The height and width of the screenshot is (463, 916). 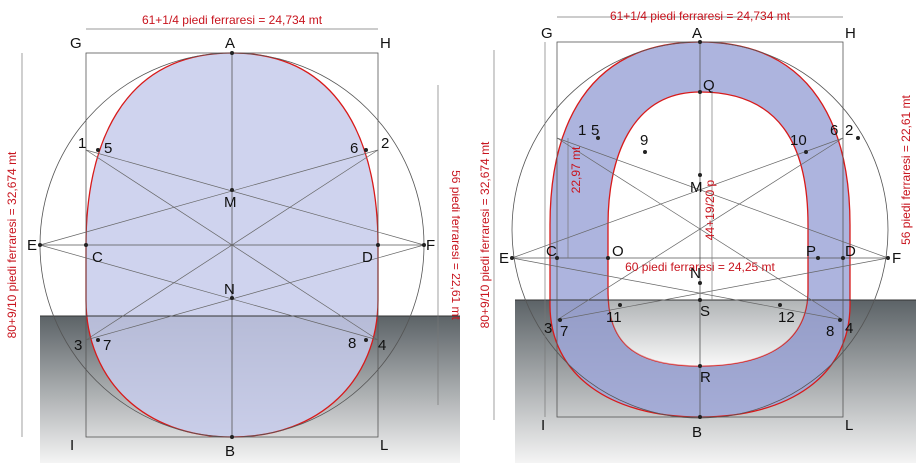 I want to click on label-12: 12, so click(x=786, y=317).